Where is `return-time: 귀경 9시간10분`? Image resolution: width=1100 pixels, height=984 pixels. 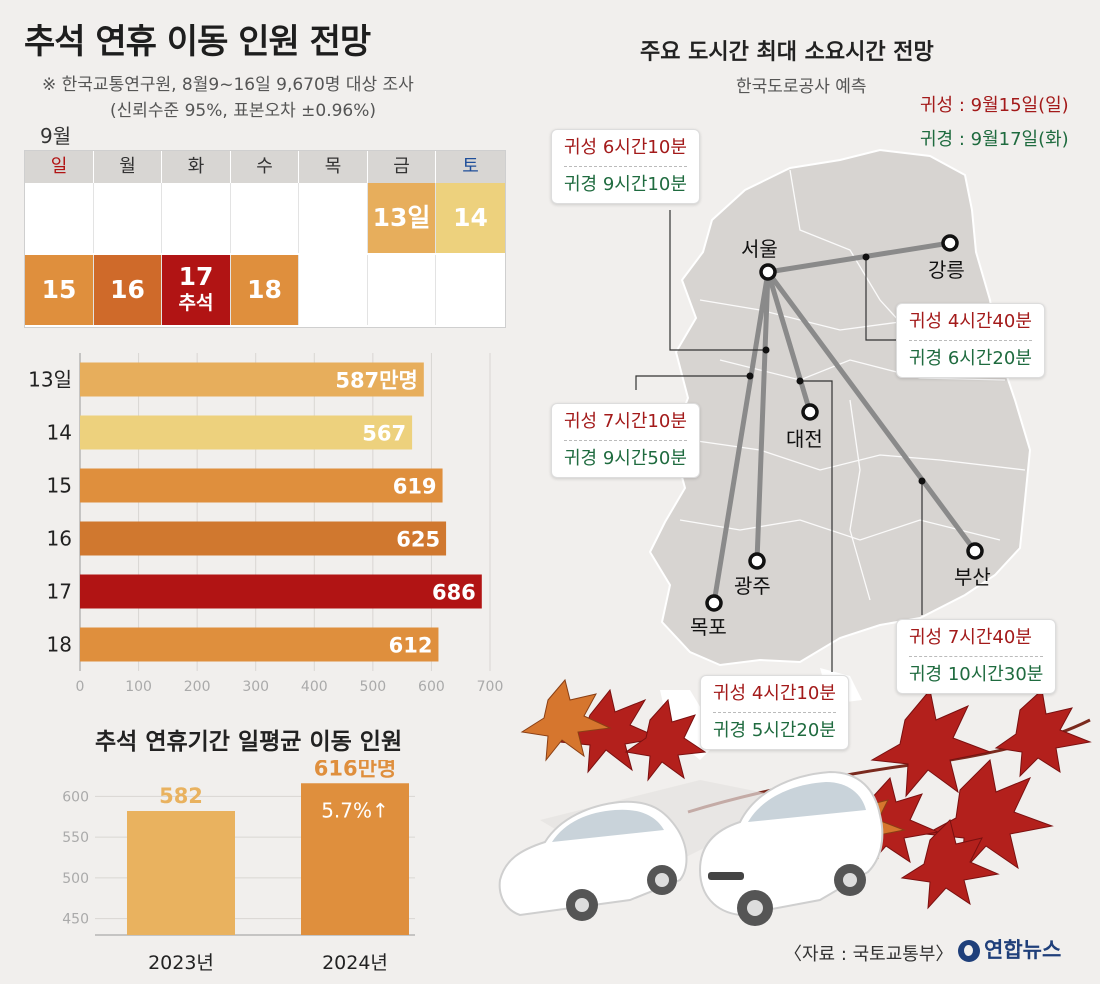 return-time: 귀경 9시간10분 is located at coordinates (625, 184).